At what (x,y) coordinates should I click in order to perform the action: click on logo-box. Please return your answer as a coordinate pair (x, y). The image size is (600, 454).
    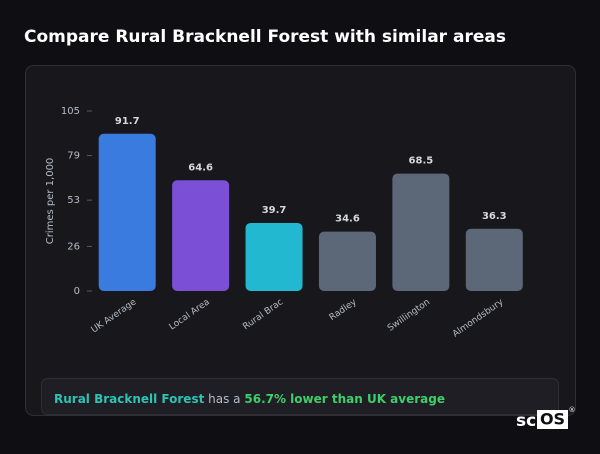
    Looking at the image, I should click on (552, 419).